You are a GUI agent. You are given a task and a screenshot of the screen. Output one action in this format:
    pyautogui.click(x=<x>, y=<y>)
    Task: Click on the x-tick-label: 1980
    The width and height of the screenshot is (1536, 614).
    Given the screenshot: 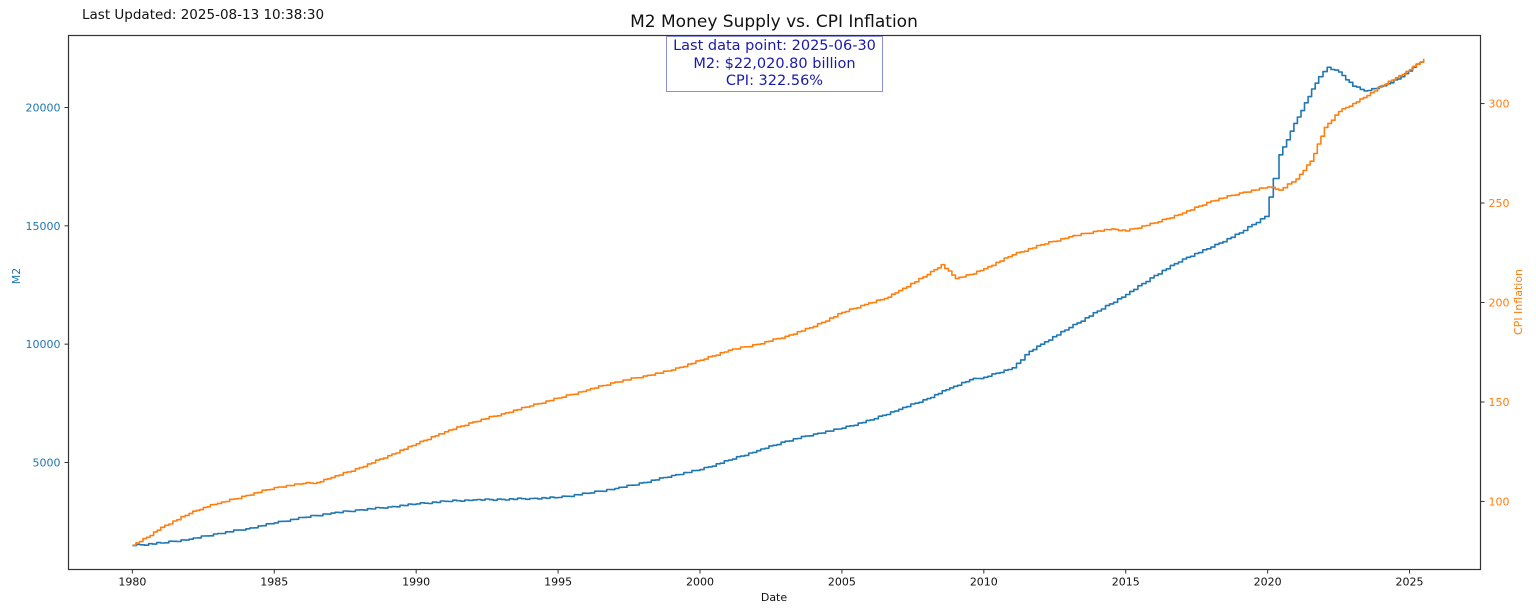 What is the action you would take?
    pyautogui.click(x=132, y=582)
    